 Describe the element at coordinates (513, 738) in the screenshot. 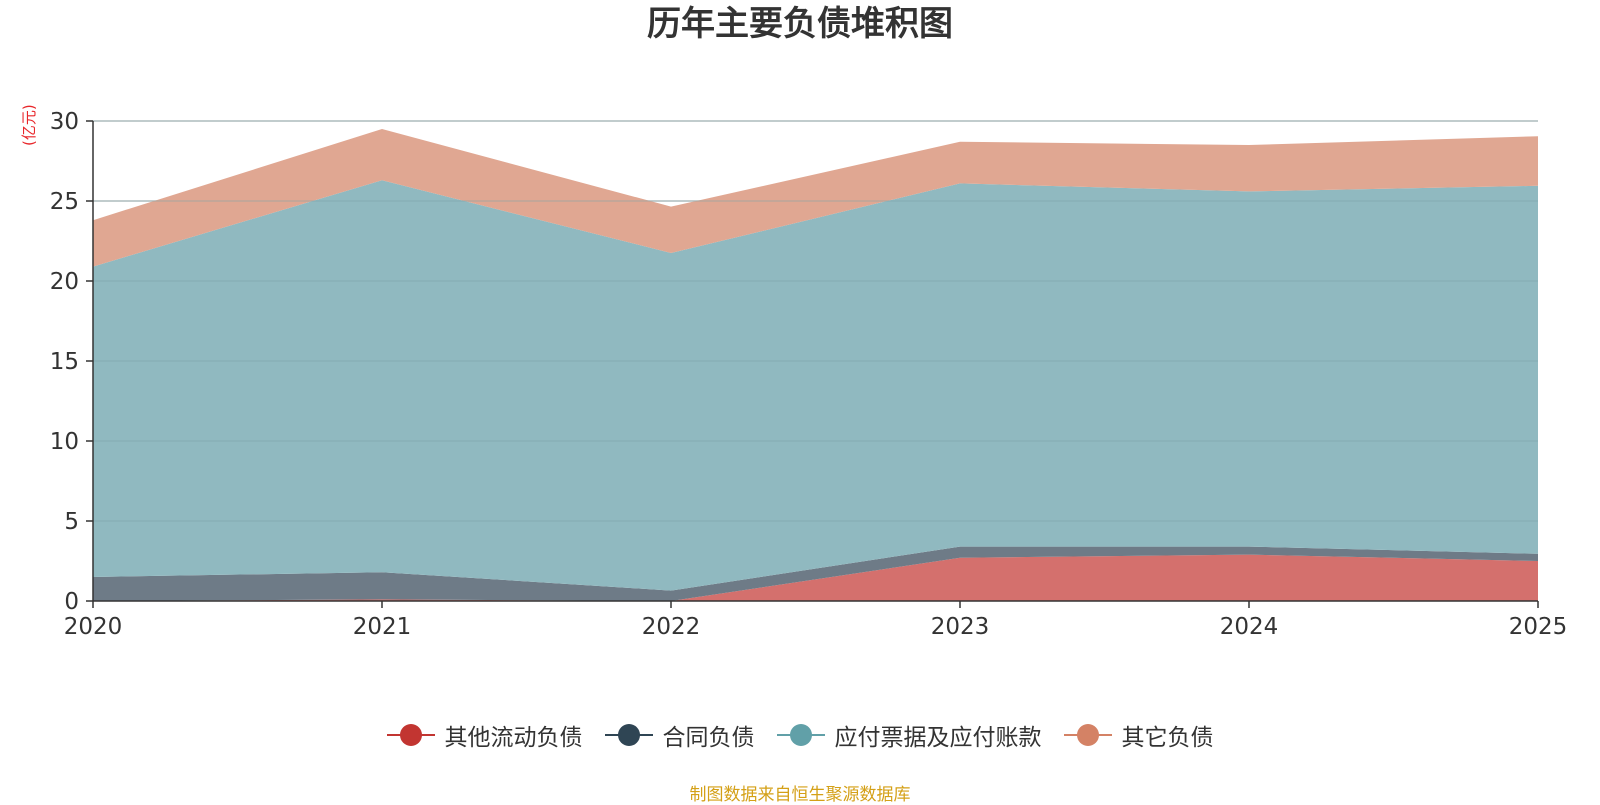

I see `legend-label: 其他流动负债` at that location.